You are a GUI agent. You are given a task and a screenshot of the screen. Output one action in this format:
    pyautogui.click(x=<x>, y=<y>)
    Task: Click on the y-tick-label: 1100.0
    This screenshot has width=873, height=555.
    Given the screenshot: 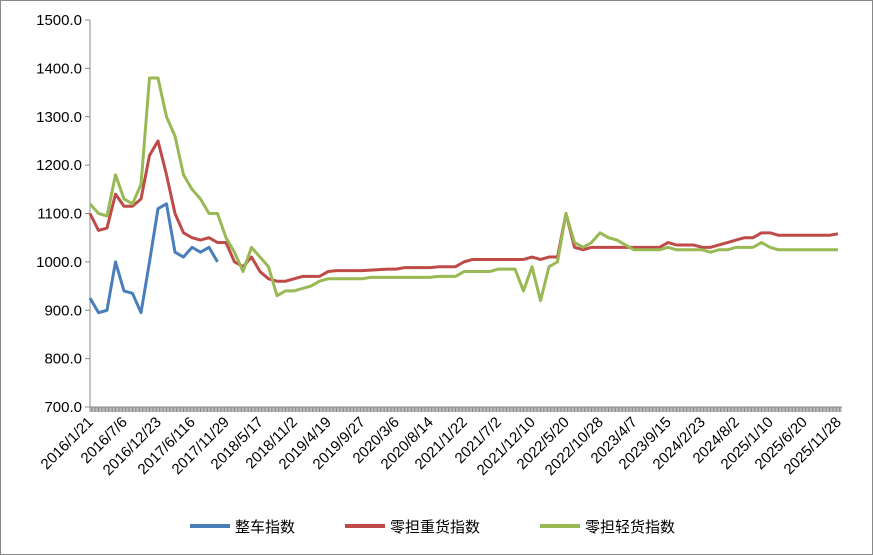 What is the action you would take?
    pyautogui.click(x=59, y=214)
    